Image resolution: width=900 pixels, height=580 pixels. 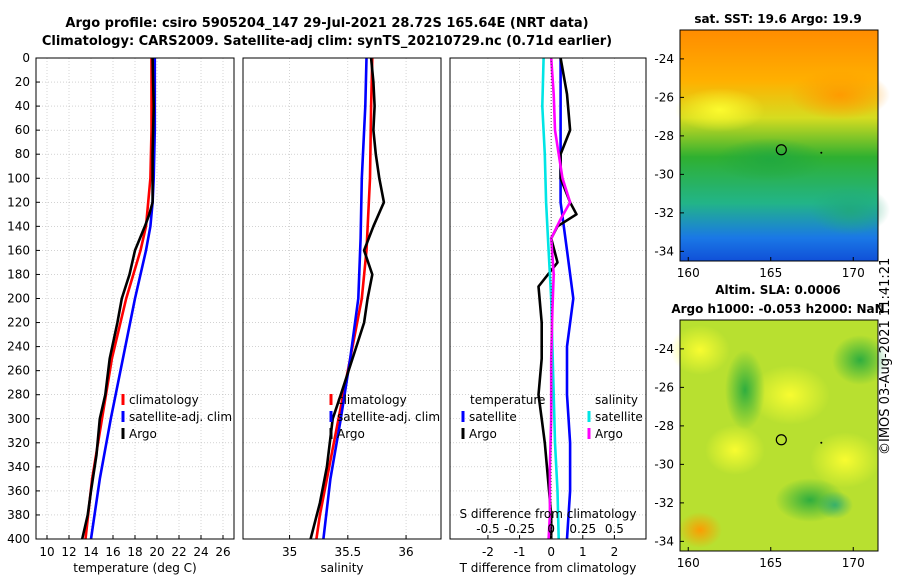 What do you see at coordinates (548, 514) in the screenshot?
I see `x2-axis-label: S difference from climatology` at bounding box center [548, 514].